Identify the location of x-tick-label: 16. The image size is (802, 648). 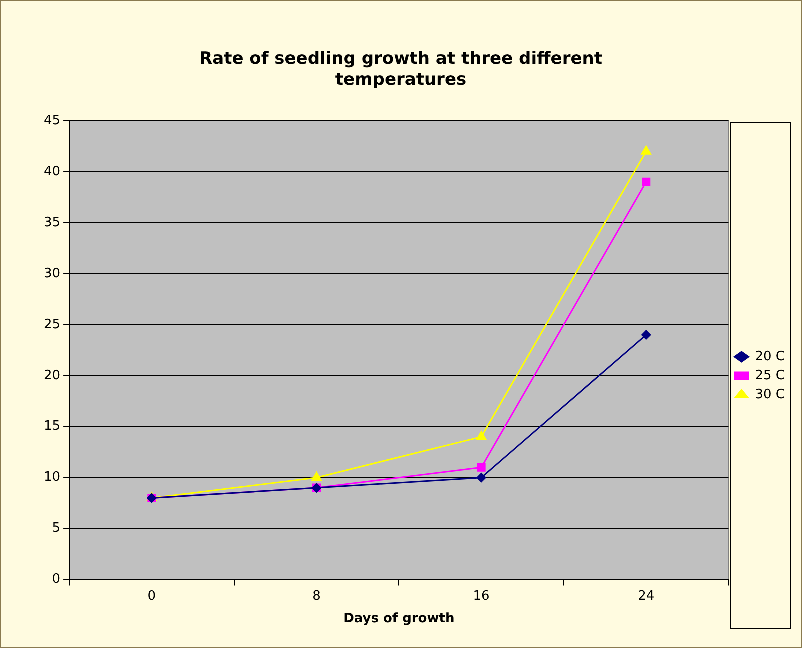
(481, 596).